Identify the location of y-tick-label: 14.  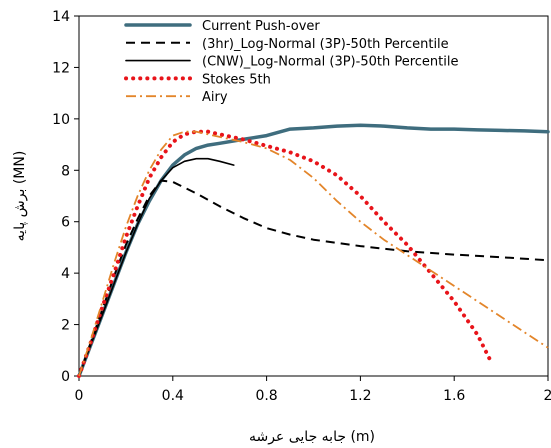
(61, 17).